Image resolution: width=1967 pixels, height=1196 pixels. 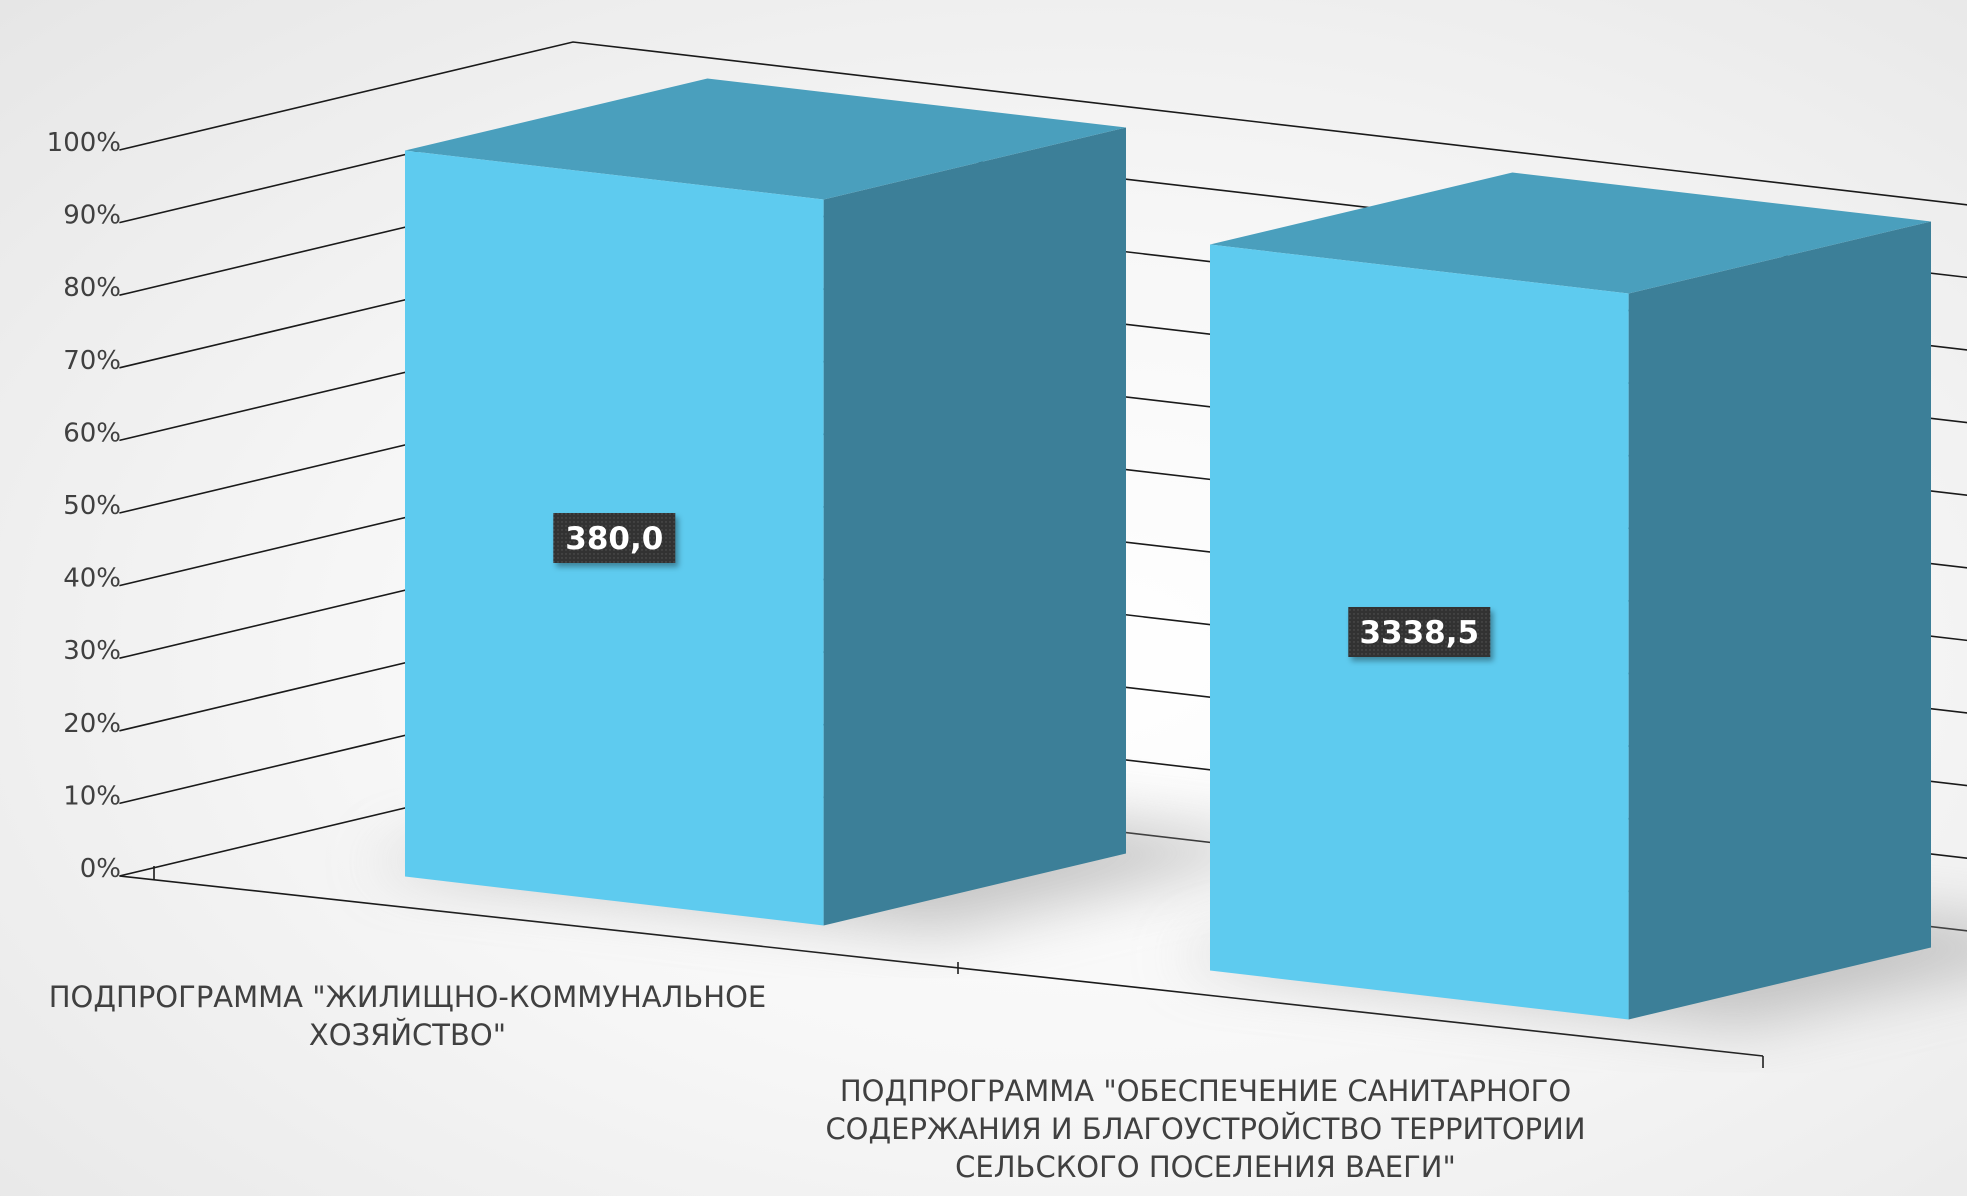 I want to click on y-tick-label: 40%, so click(x=92, y=579).